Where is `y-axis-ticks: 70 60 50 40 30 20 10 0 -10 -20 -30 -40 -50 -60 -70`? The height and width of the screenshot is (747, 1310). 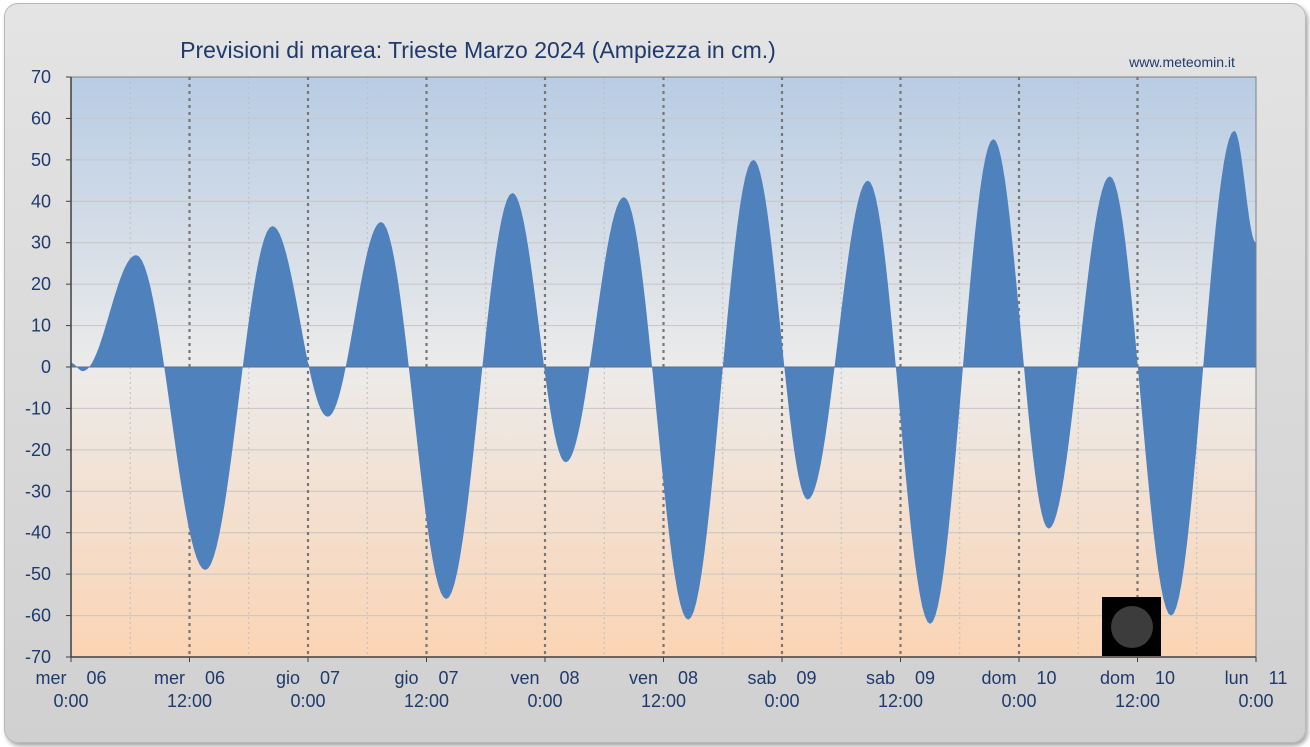
y-axis-ticks: 70 60 50 40 30 20 10 0 -10 -20 -30 -40 -50 -60 -70 is located at coordinates (48, 367).